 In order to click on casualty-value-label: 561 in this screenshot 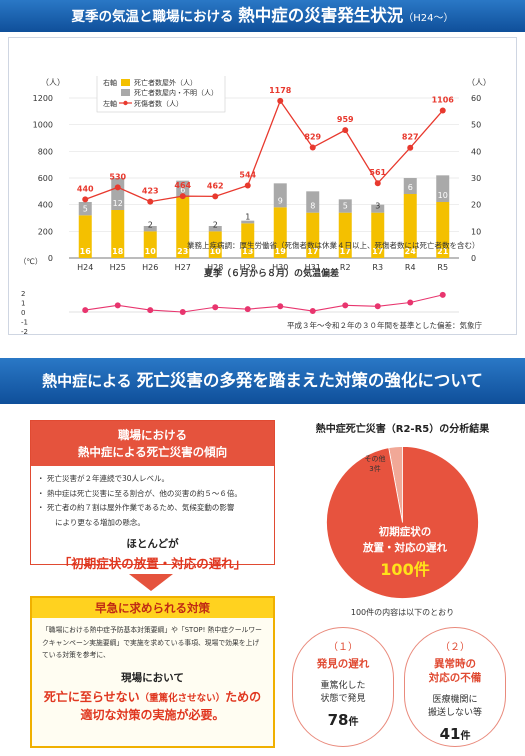, I will do `click(377, 172)`.